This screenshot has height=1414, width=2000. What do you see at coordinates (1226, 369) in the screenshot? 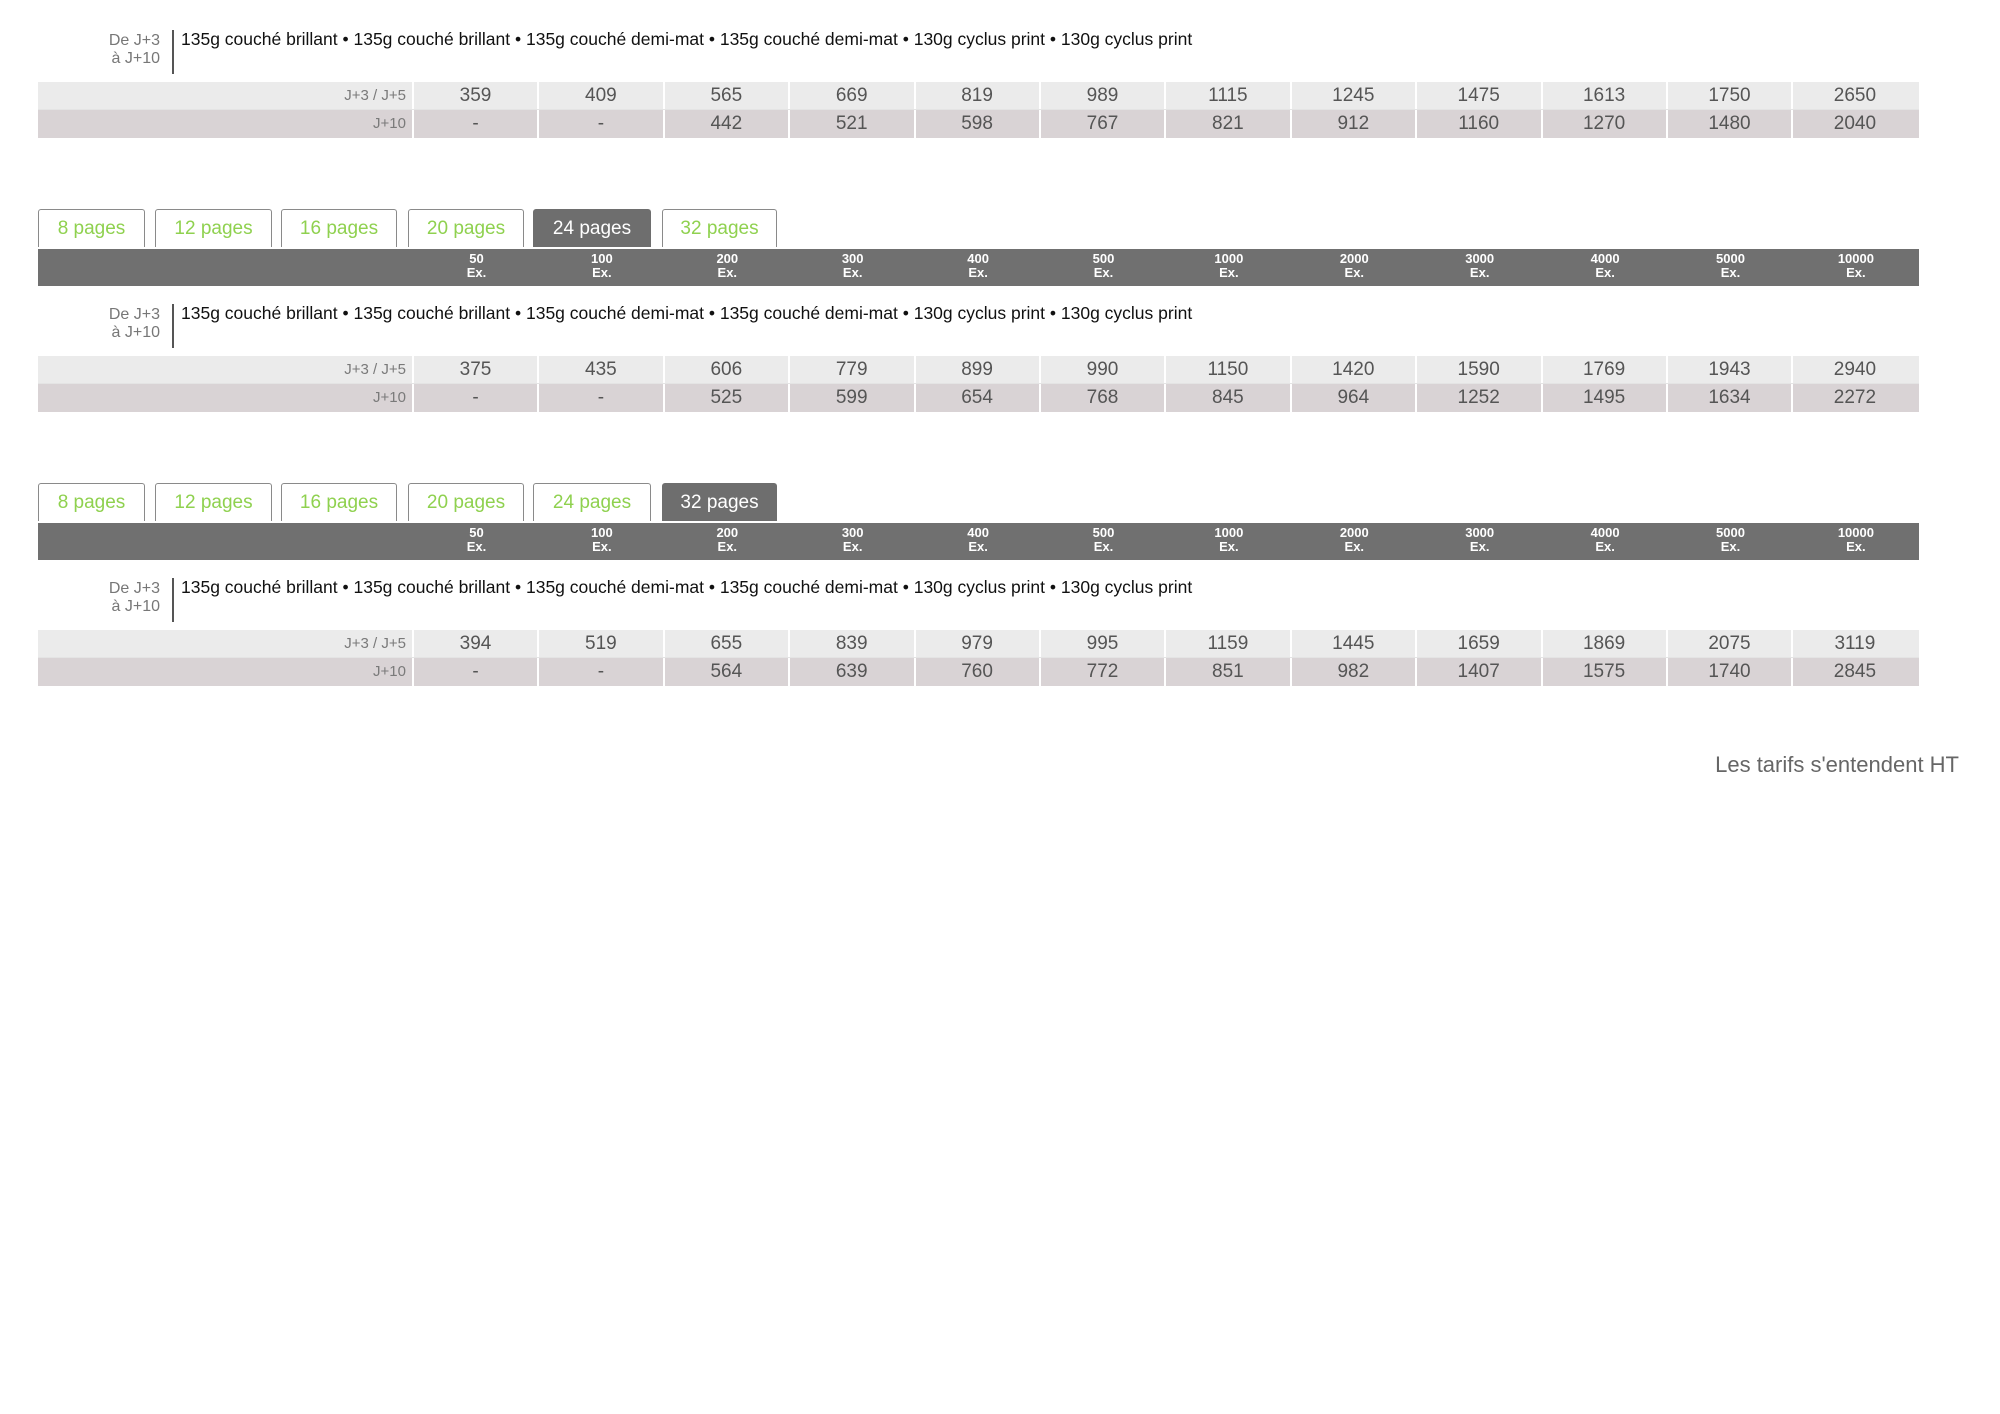
I see `price-cell: 1150` at bounding box center [1226, 369].